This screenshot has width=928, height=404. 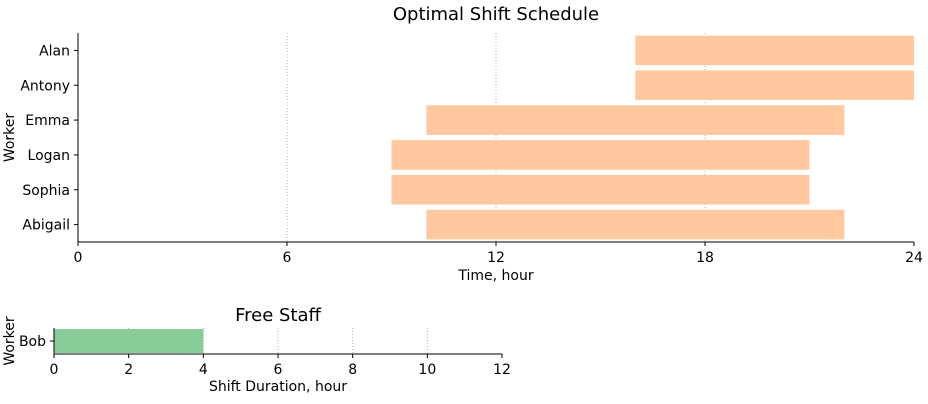 I want to click on panel1-x-tick-label: 0, so click(x=78, y=258).